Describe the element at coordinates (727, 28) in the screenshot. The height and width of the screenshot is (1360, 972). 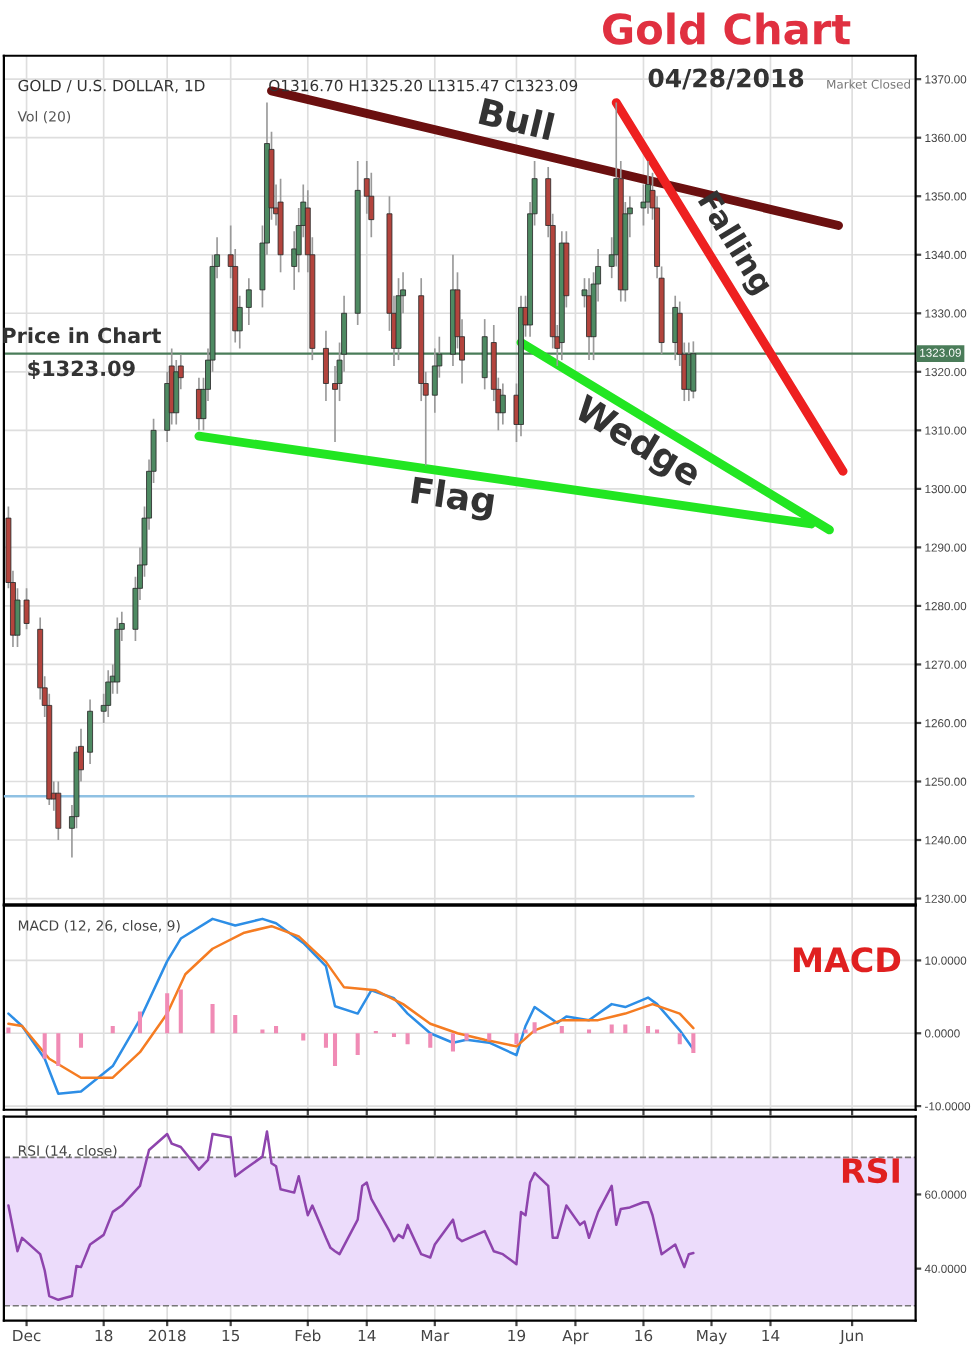
I see `chart-title: Gold Chart` at that location.